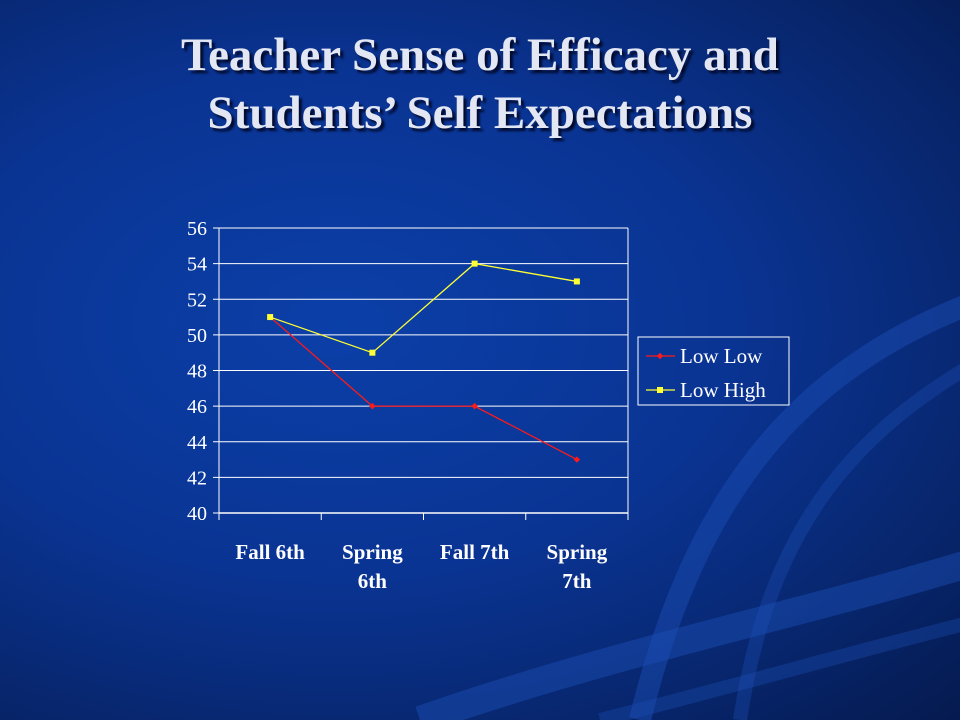  What do you see at coordinates (576, 581) in the screenshot?
I see `x-tick-label-3-1: 7th` at bounding box center [576, 581].